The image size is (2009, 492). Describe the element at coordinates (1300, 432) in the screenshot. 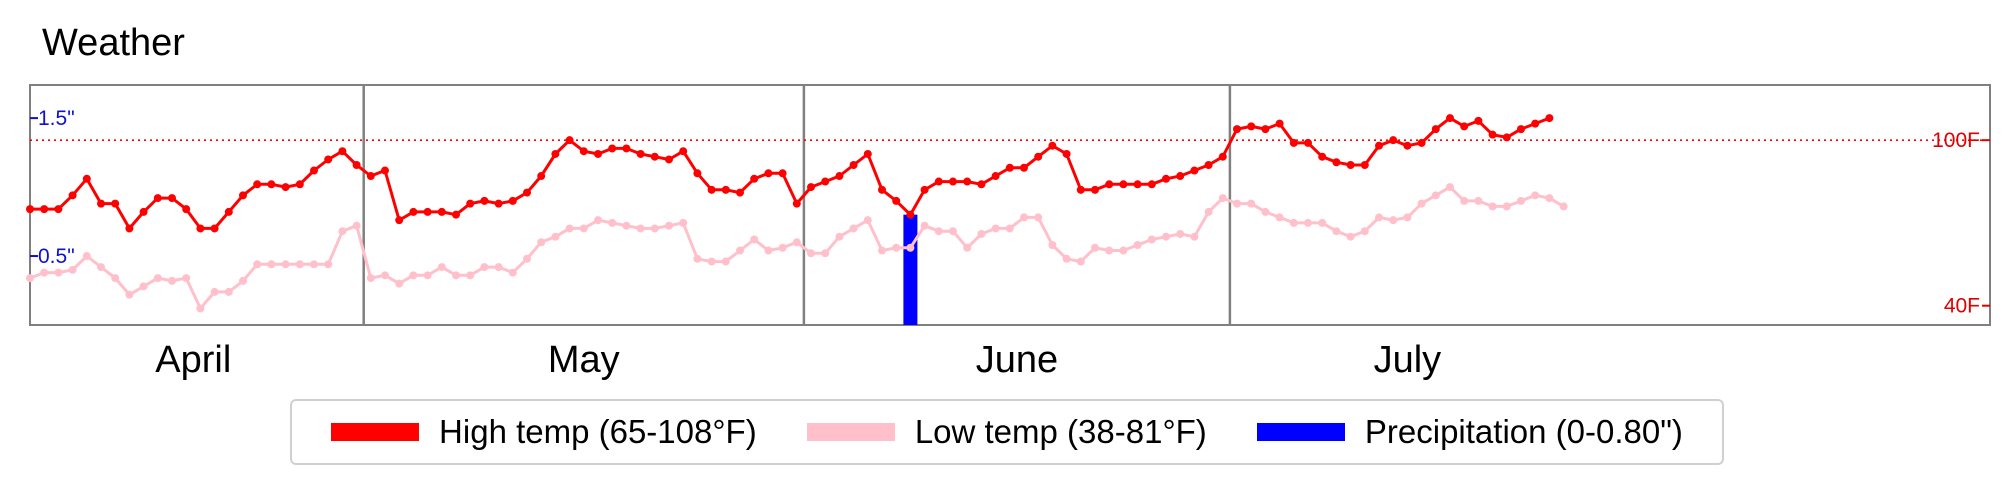

I see `legend-swatch-precip` at that location.